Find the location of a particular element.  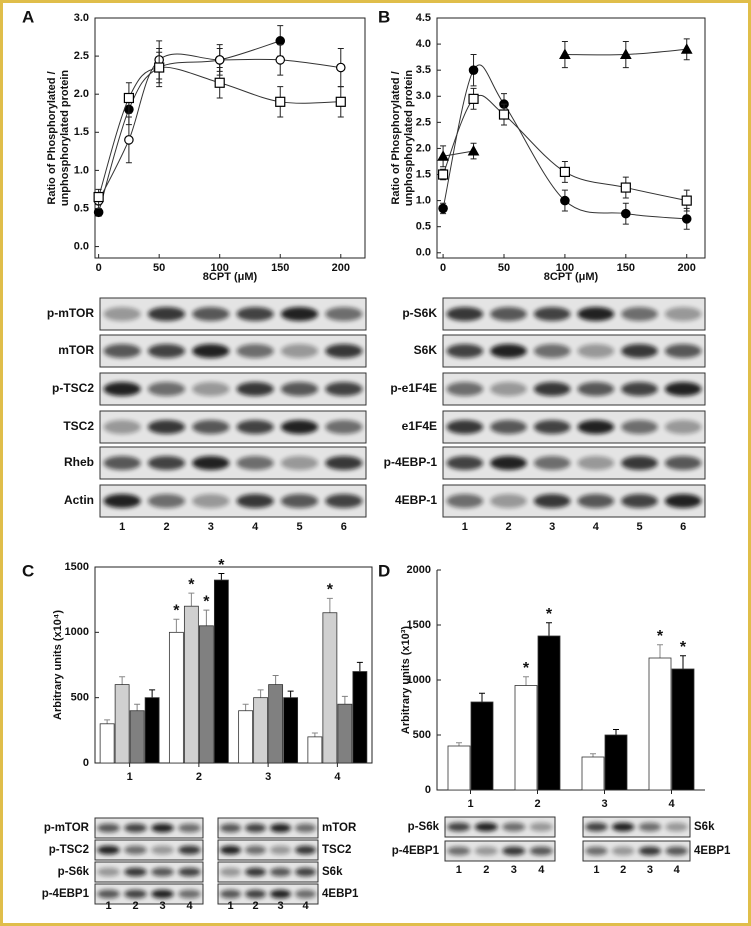

y-tick-label: 2.5 is located at coordinates (81, 56).